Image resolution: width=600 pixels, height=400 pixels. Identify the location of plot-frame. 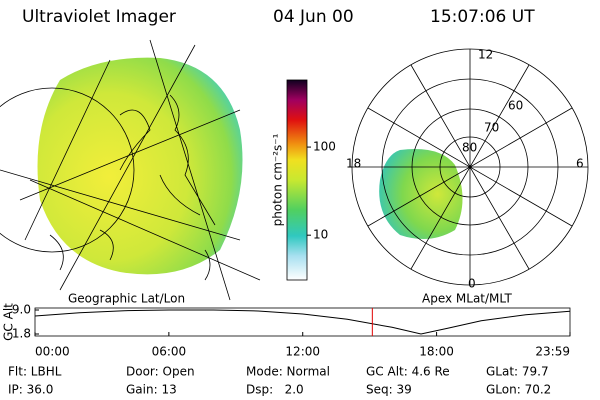
(302, 322).